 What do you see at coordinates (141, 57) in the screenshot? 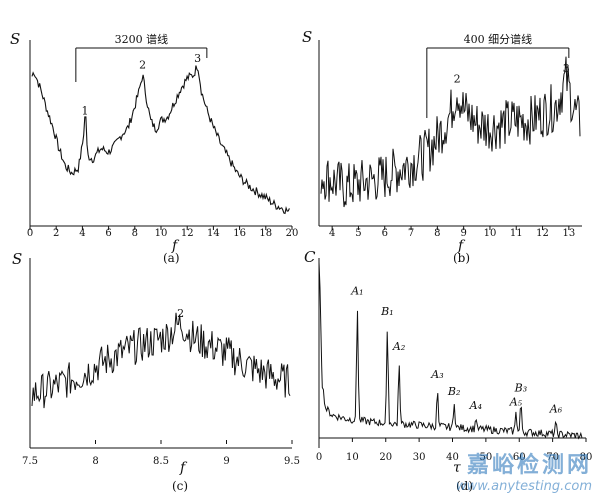
I see `panel-a-bracket: 3200 谱线` at bounding box center [141, 57].